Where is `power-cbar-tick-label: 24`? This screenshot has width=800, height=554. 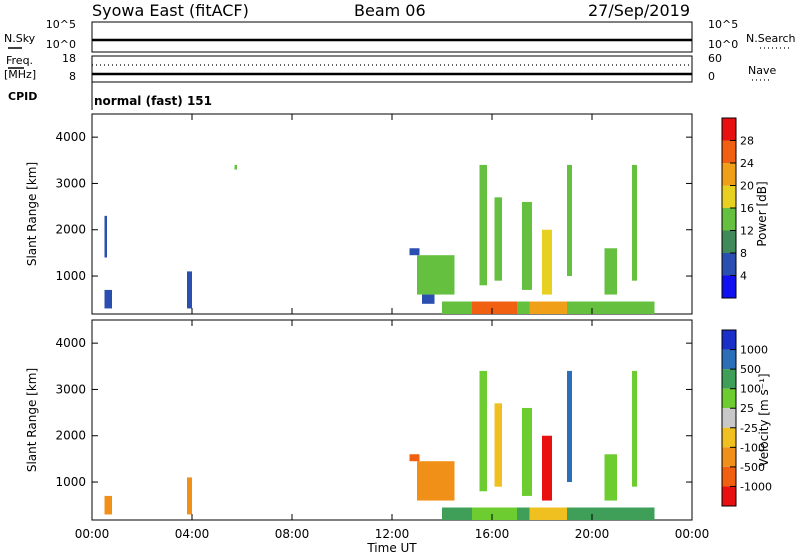
power-cbar-tick-label: 24 is located at coordinates (747, 163).